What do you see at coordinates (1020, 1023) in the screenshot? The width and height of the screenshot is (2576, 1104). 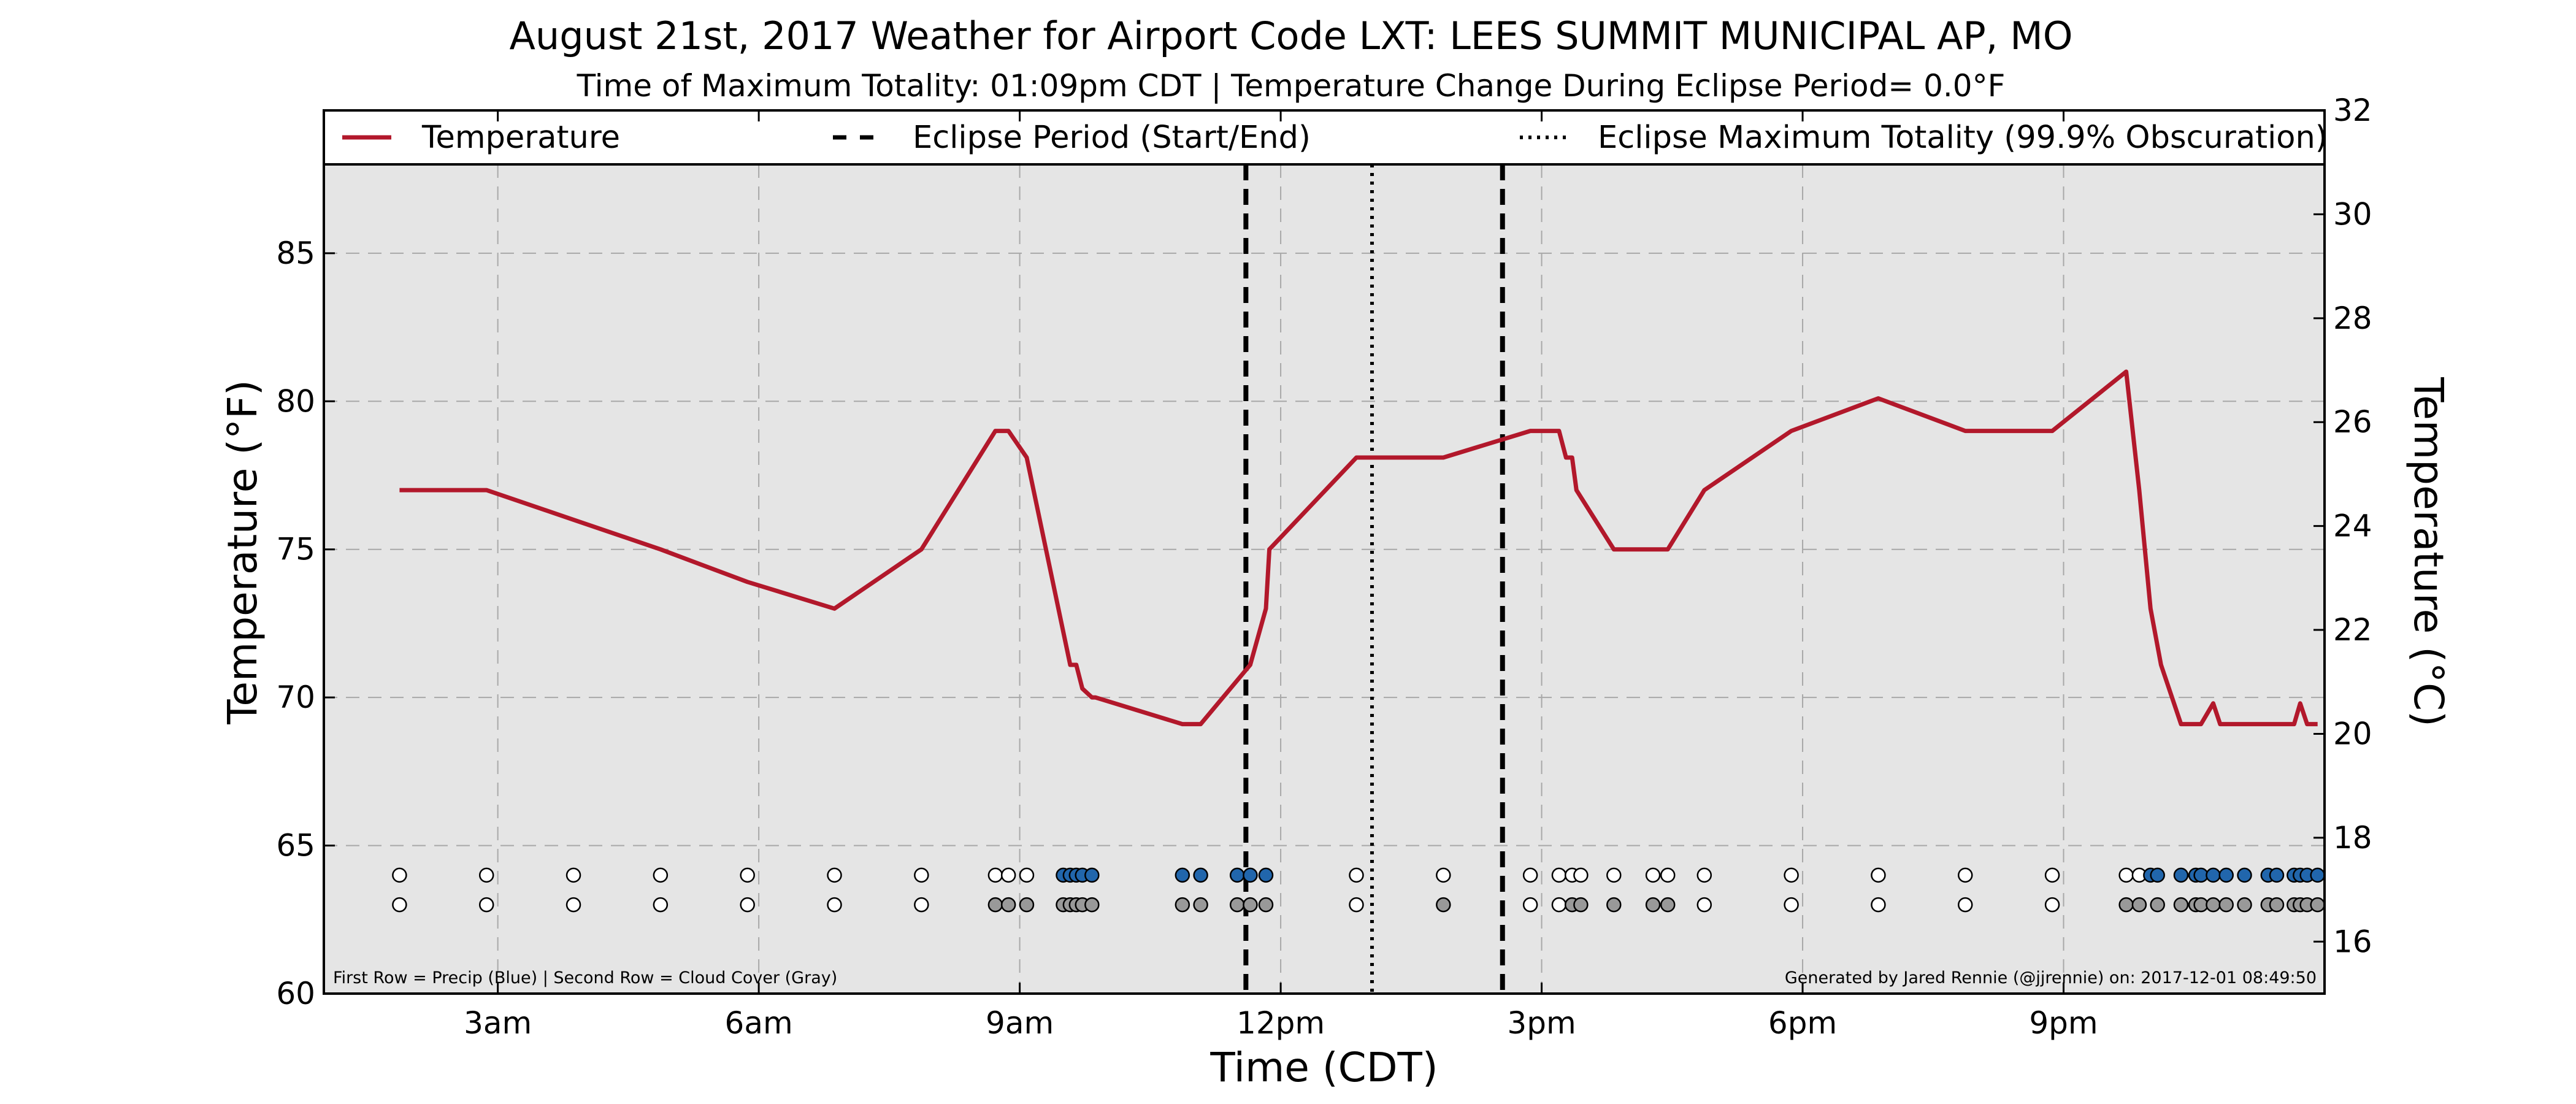 I see `x-tick-label: 9am` at bounding box center [1020, 1023].